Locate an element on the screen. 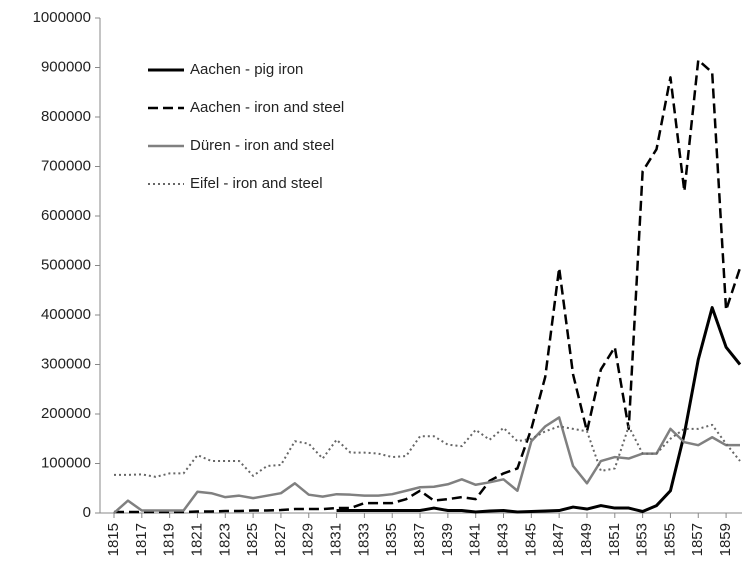  y-tick-label: 100000 is located at coordinates (66, 462).